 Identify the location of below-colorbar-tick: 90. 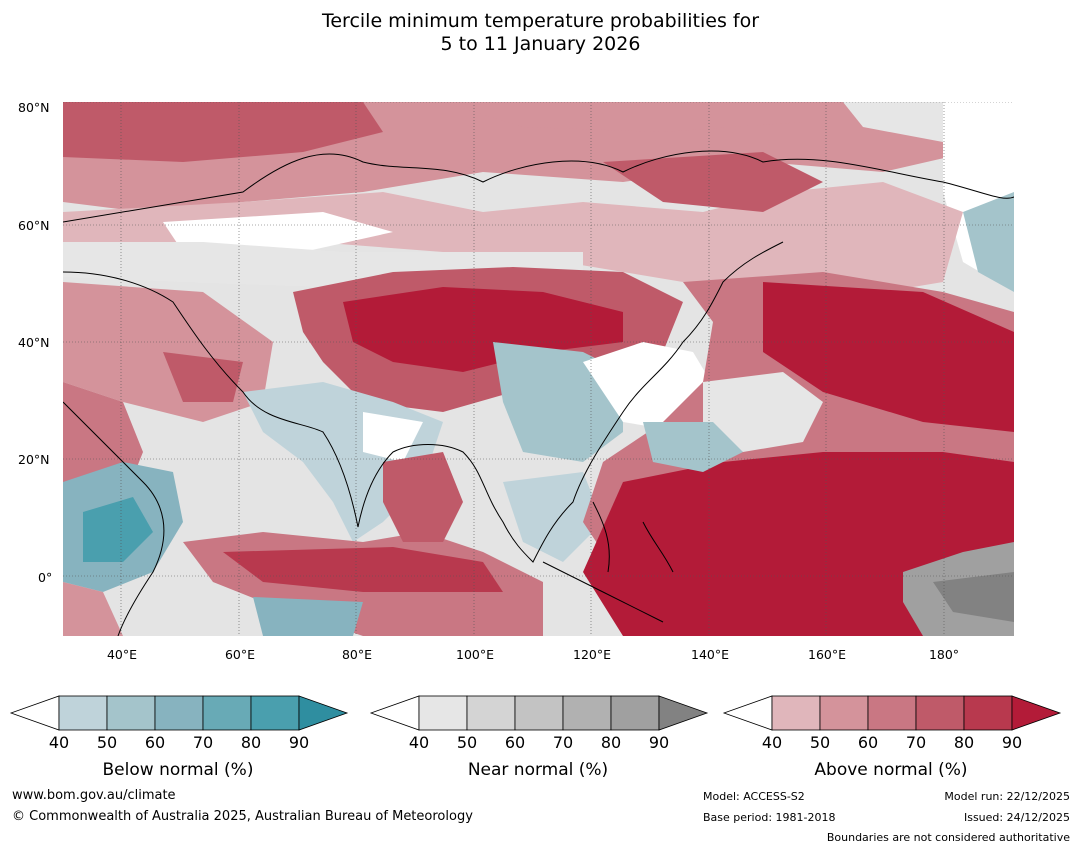
(299, 742).